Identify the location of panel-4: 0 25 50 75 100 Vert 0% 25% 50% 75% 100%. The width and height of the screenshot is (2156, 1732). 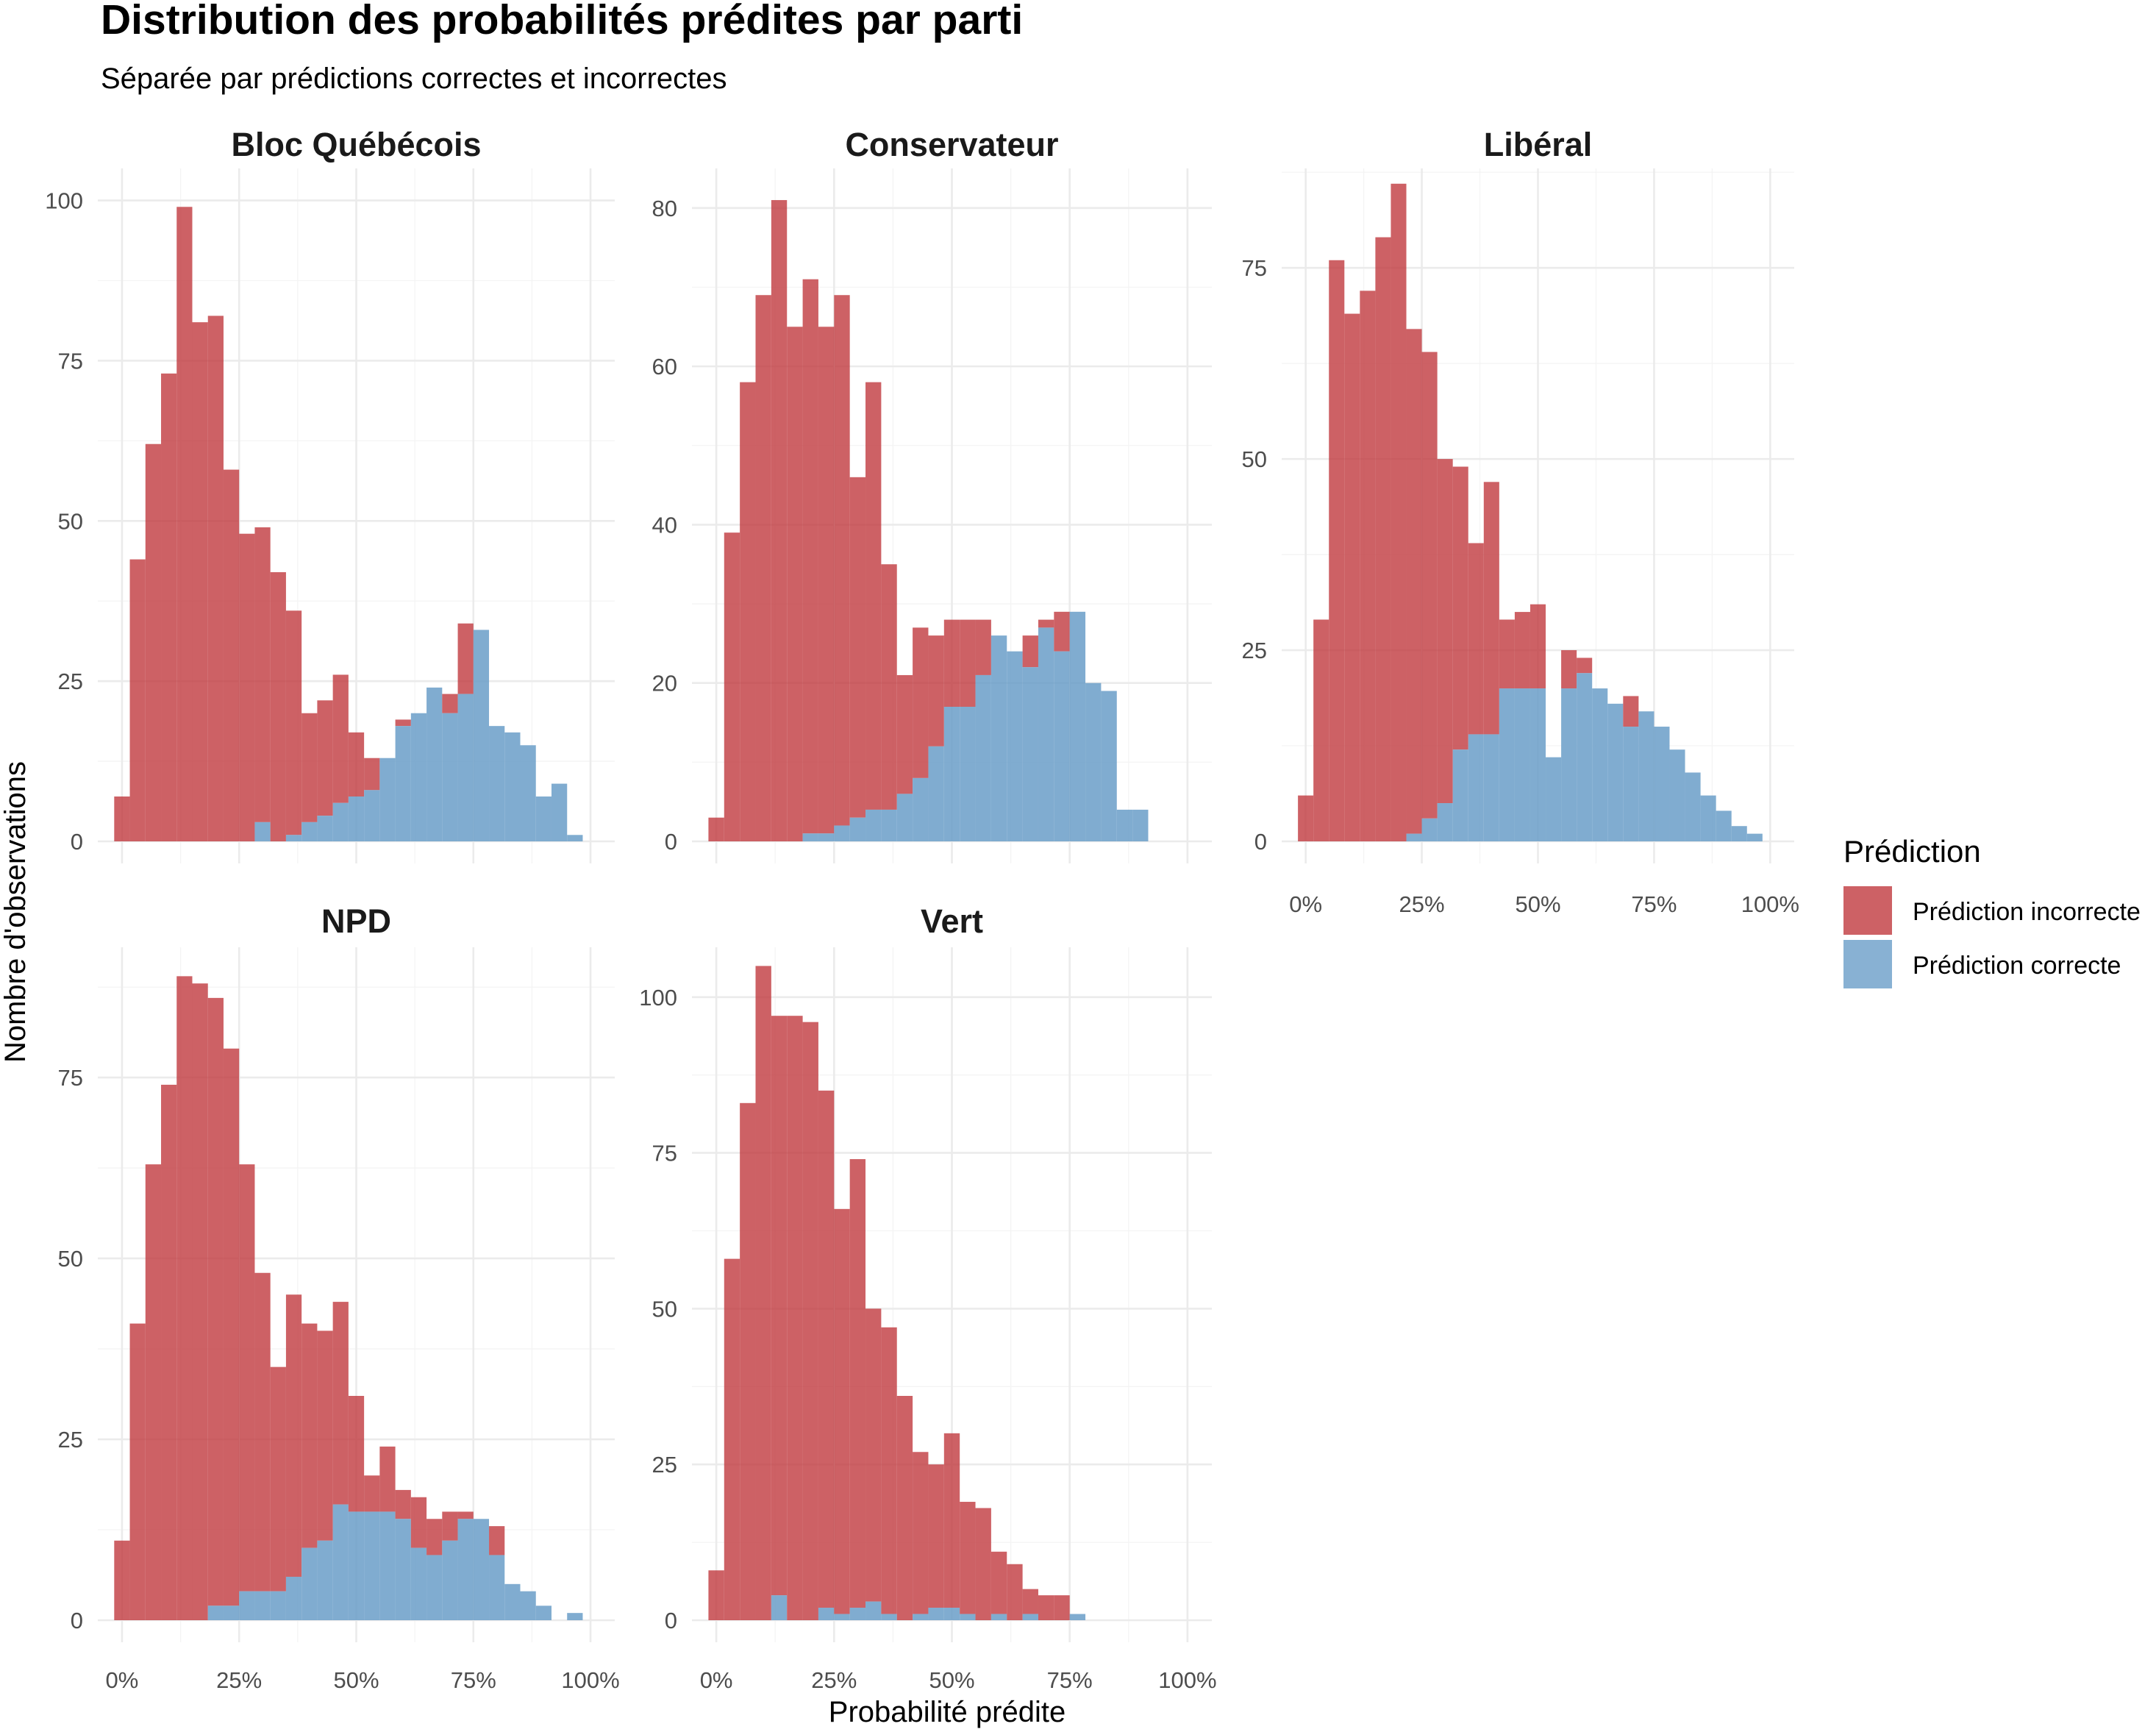
(928, 1297).